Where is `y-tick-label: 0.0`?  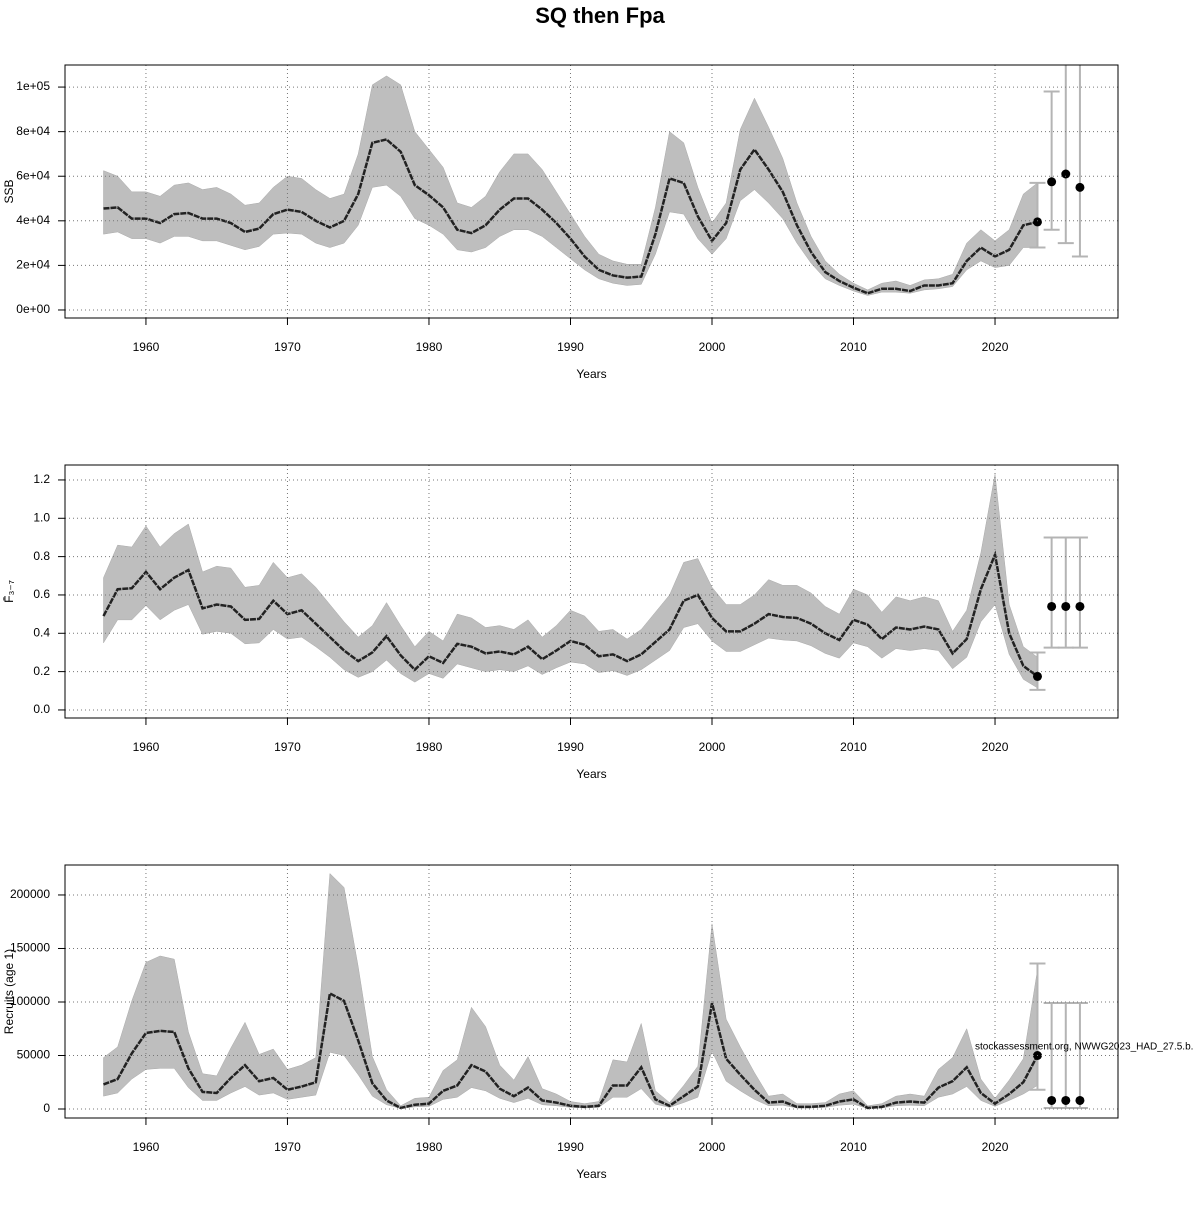 y-tick-label: 0.0 is located at coordinates (41, 709).